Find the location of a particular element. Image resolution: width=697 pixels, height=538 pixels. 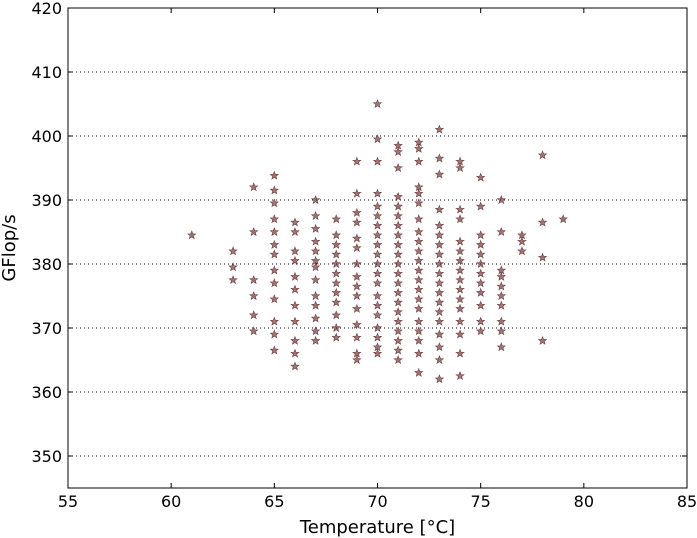

y-tick-label: 370 is located at coordinates (46, 328).